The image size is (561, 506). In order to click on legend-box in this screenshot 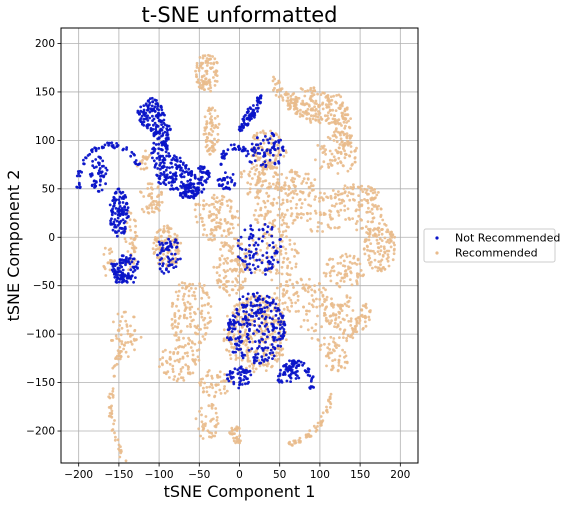, I will do `click(489, 245)`.